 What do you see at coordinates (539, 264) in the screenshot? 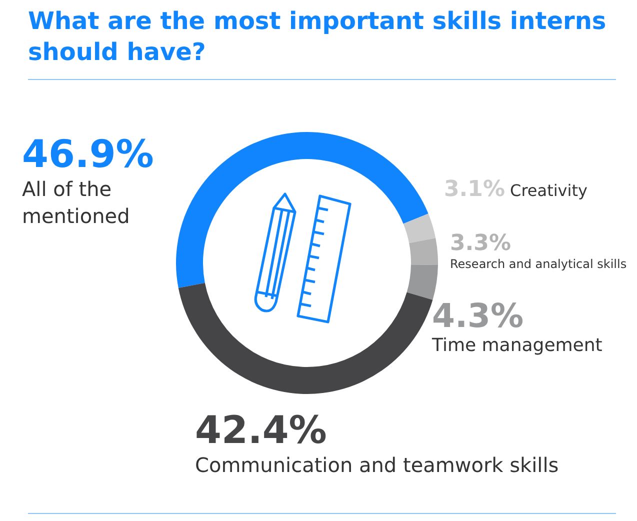
I see `slice-label: Research and analytical skills` at bounding box center [539, 264].